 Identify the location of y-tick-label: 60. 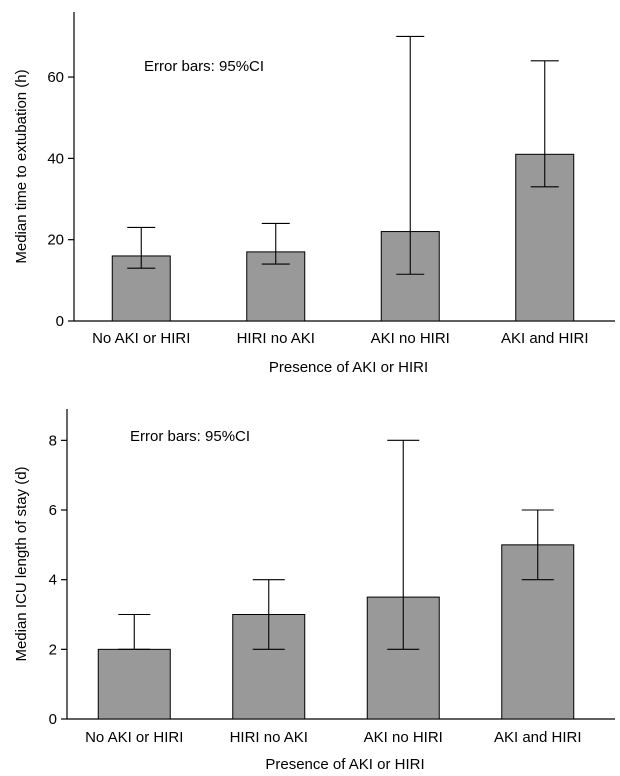
(55, 77).